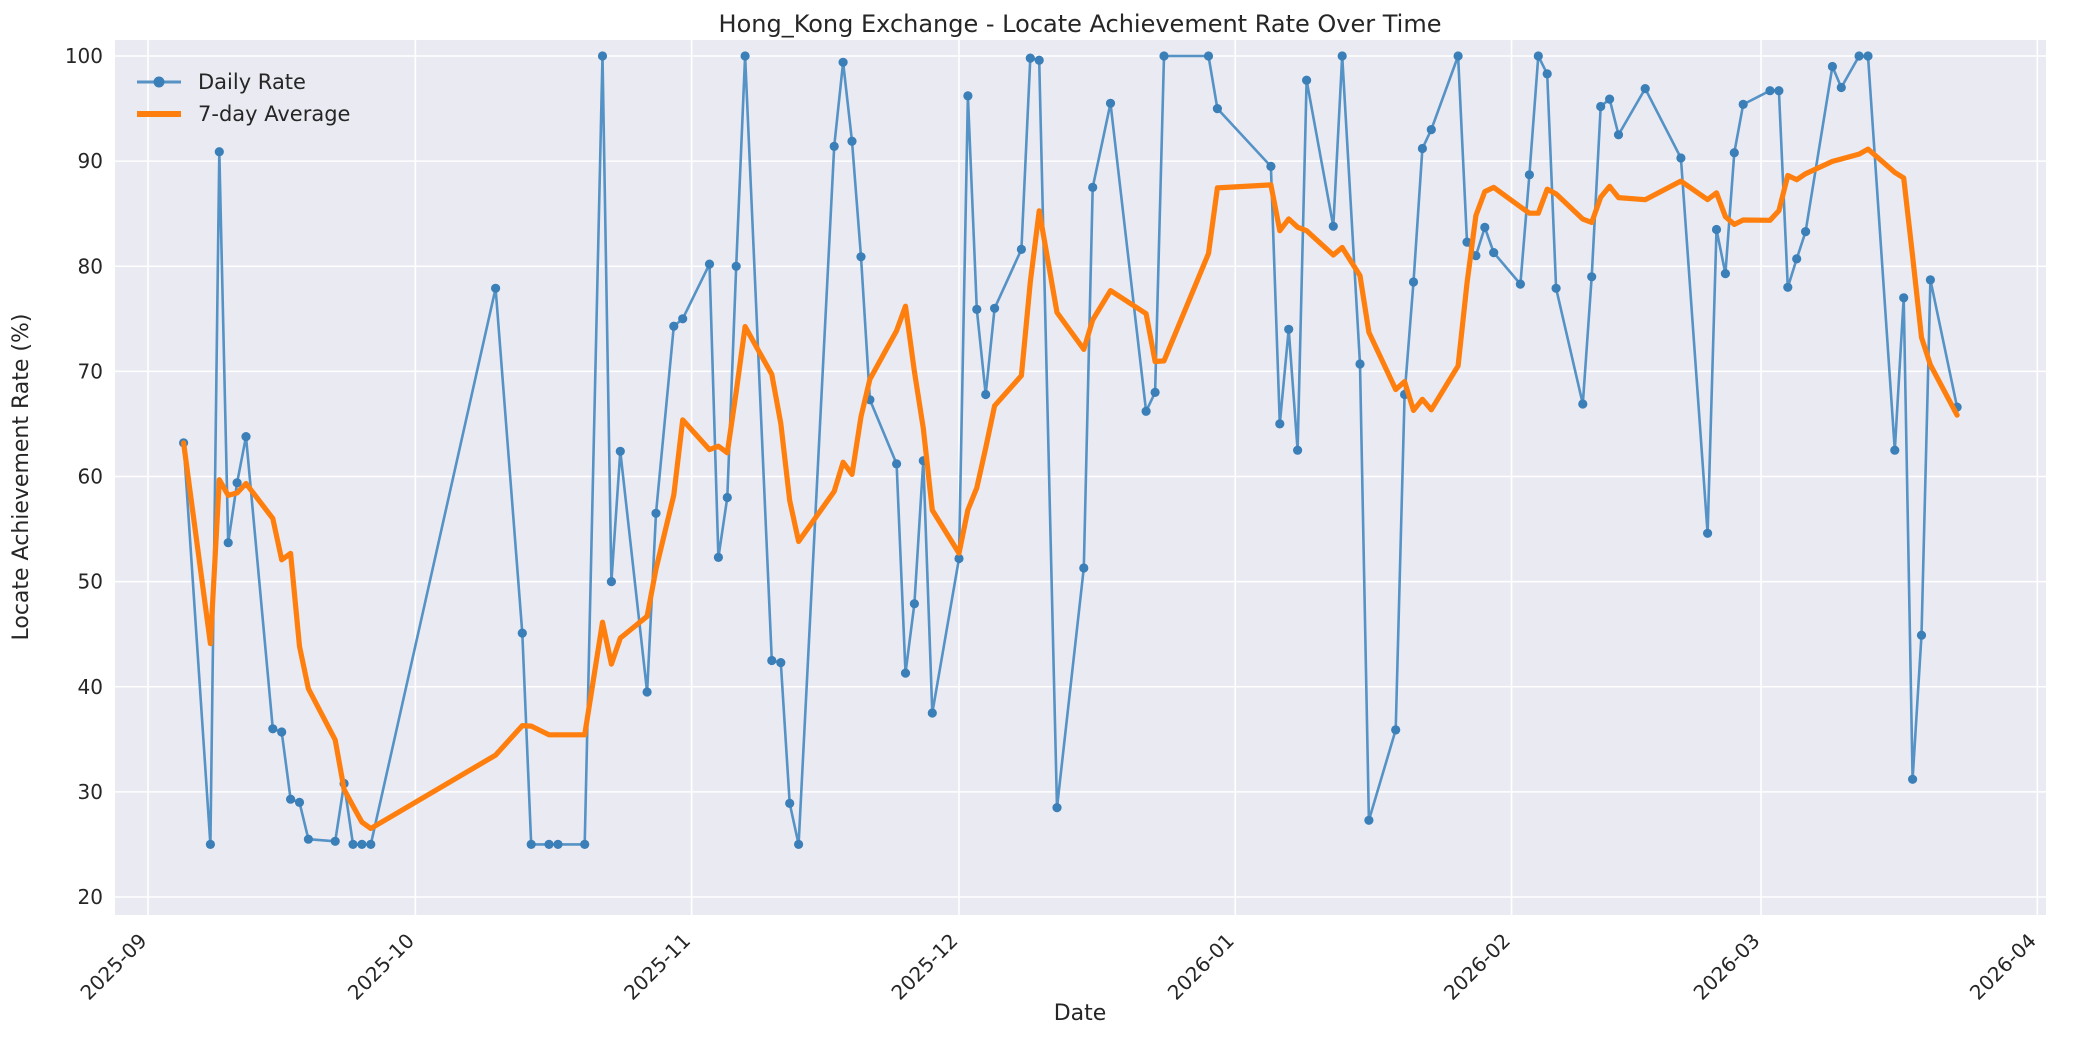 The image size is (2100, 1054). Describe the element at coordinates (90, 371) in the screenshot. I see `y-tick-label: 70` at that location.